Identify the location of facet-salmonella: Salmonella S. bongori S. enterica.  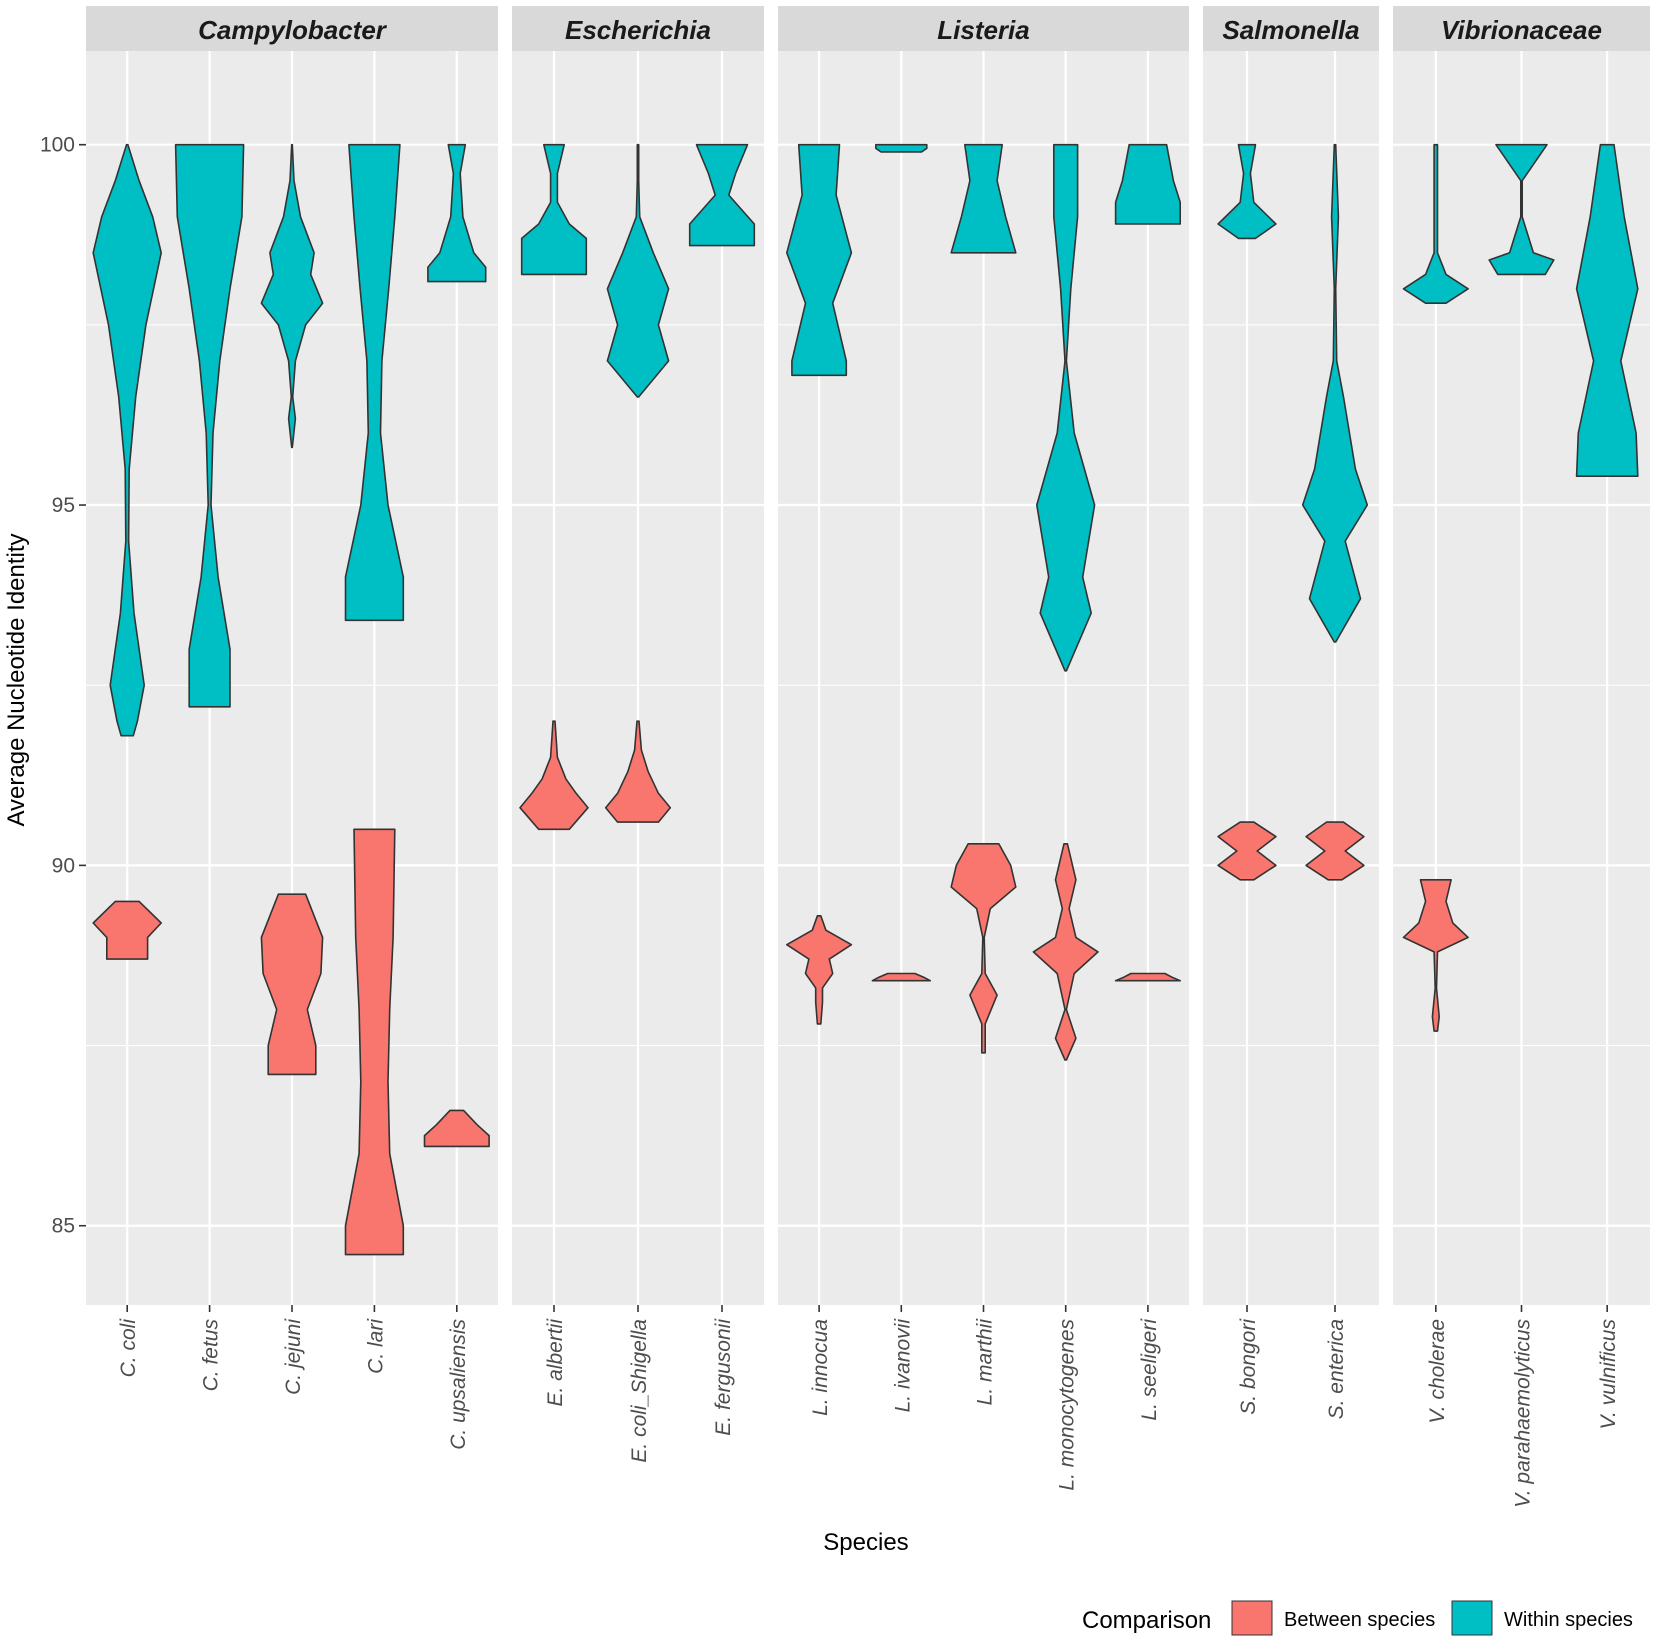
(1291, 712).